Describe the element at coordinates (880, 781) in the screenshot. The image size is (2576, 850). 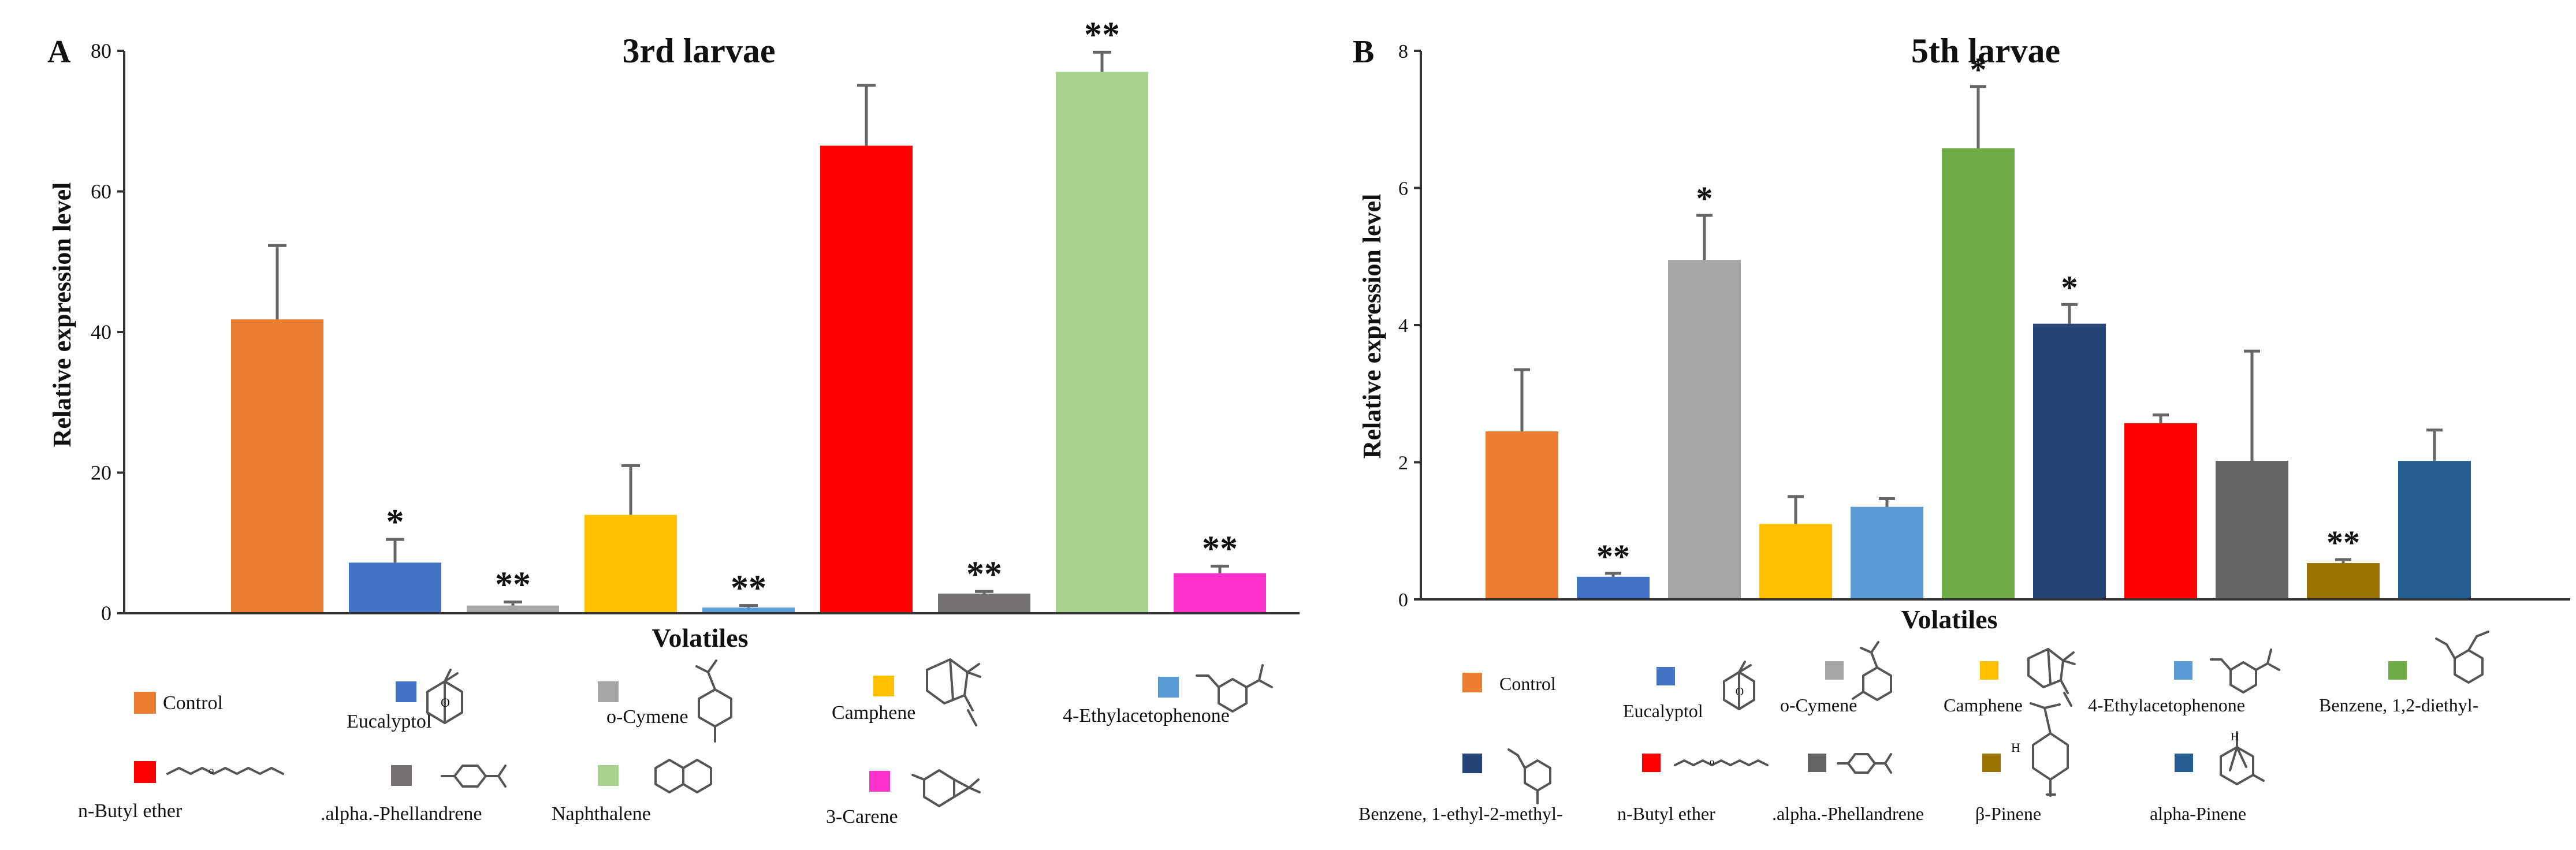
I see `legend-a-3-carene-swatch` at that location.